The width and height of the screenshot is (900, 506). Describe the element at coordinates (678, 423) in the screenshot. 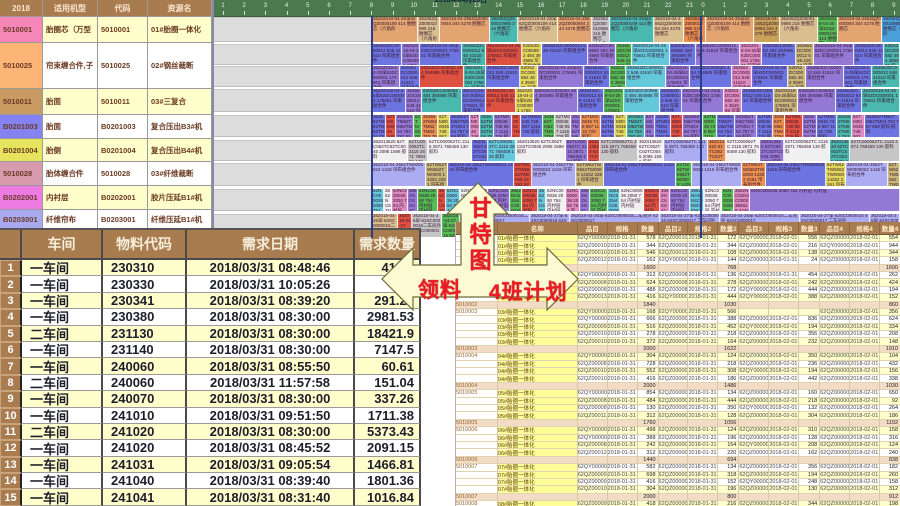

I see `plan-subtotal-row: 5010005 1760 1056 1192` at that location.